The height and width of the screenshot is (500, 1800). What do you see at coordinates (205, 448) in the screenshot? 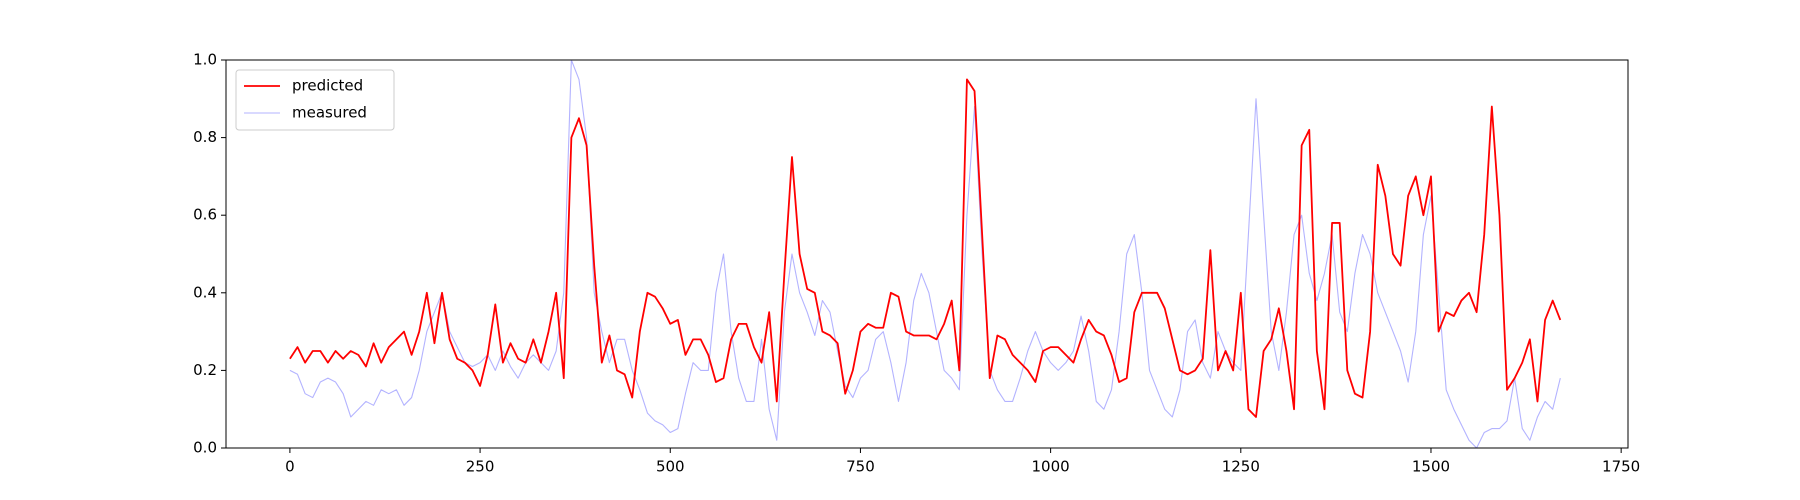
I see `y-tick-label: 0.0` at bounding box center [205, 448].